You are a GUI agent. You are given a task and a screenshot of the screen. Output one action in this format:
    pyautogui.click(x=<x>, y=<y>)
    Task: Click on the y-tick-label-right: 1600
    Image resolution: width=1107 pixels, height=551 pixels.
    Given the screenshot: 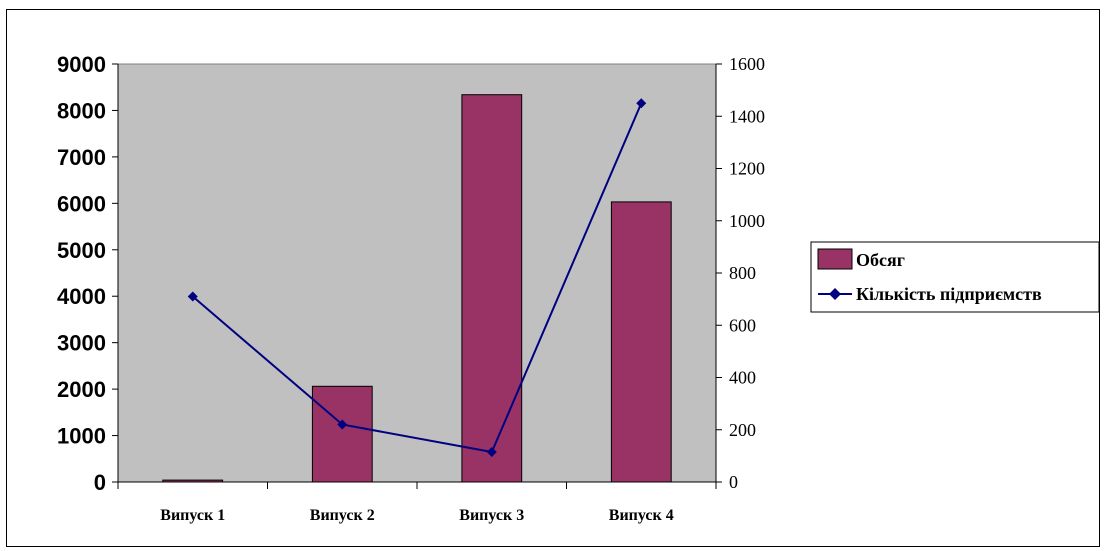 What is the action you would take?
    pyautogui.click(x=747, y=64)
    